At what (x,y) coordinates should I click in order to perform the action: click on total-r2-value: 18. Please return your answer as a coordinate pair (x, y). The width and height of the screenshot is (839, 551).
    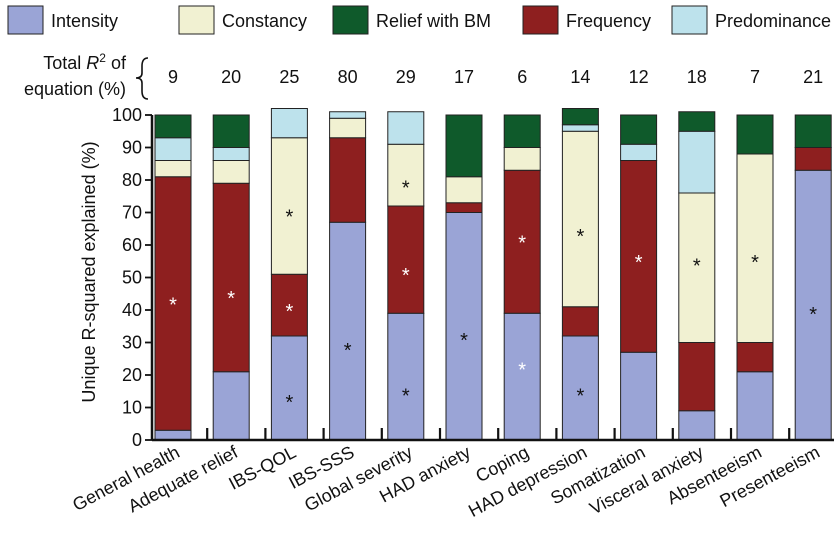
    Looking at the image, I should click on (697, 77).